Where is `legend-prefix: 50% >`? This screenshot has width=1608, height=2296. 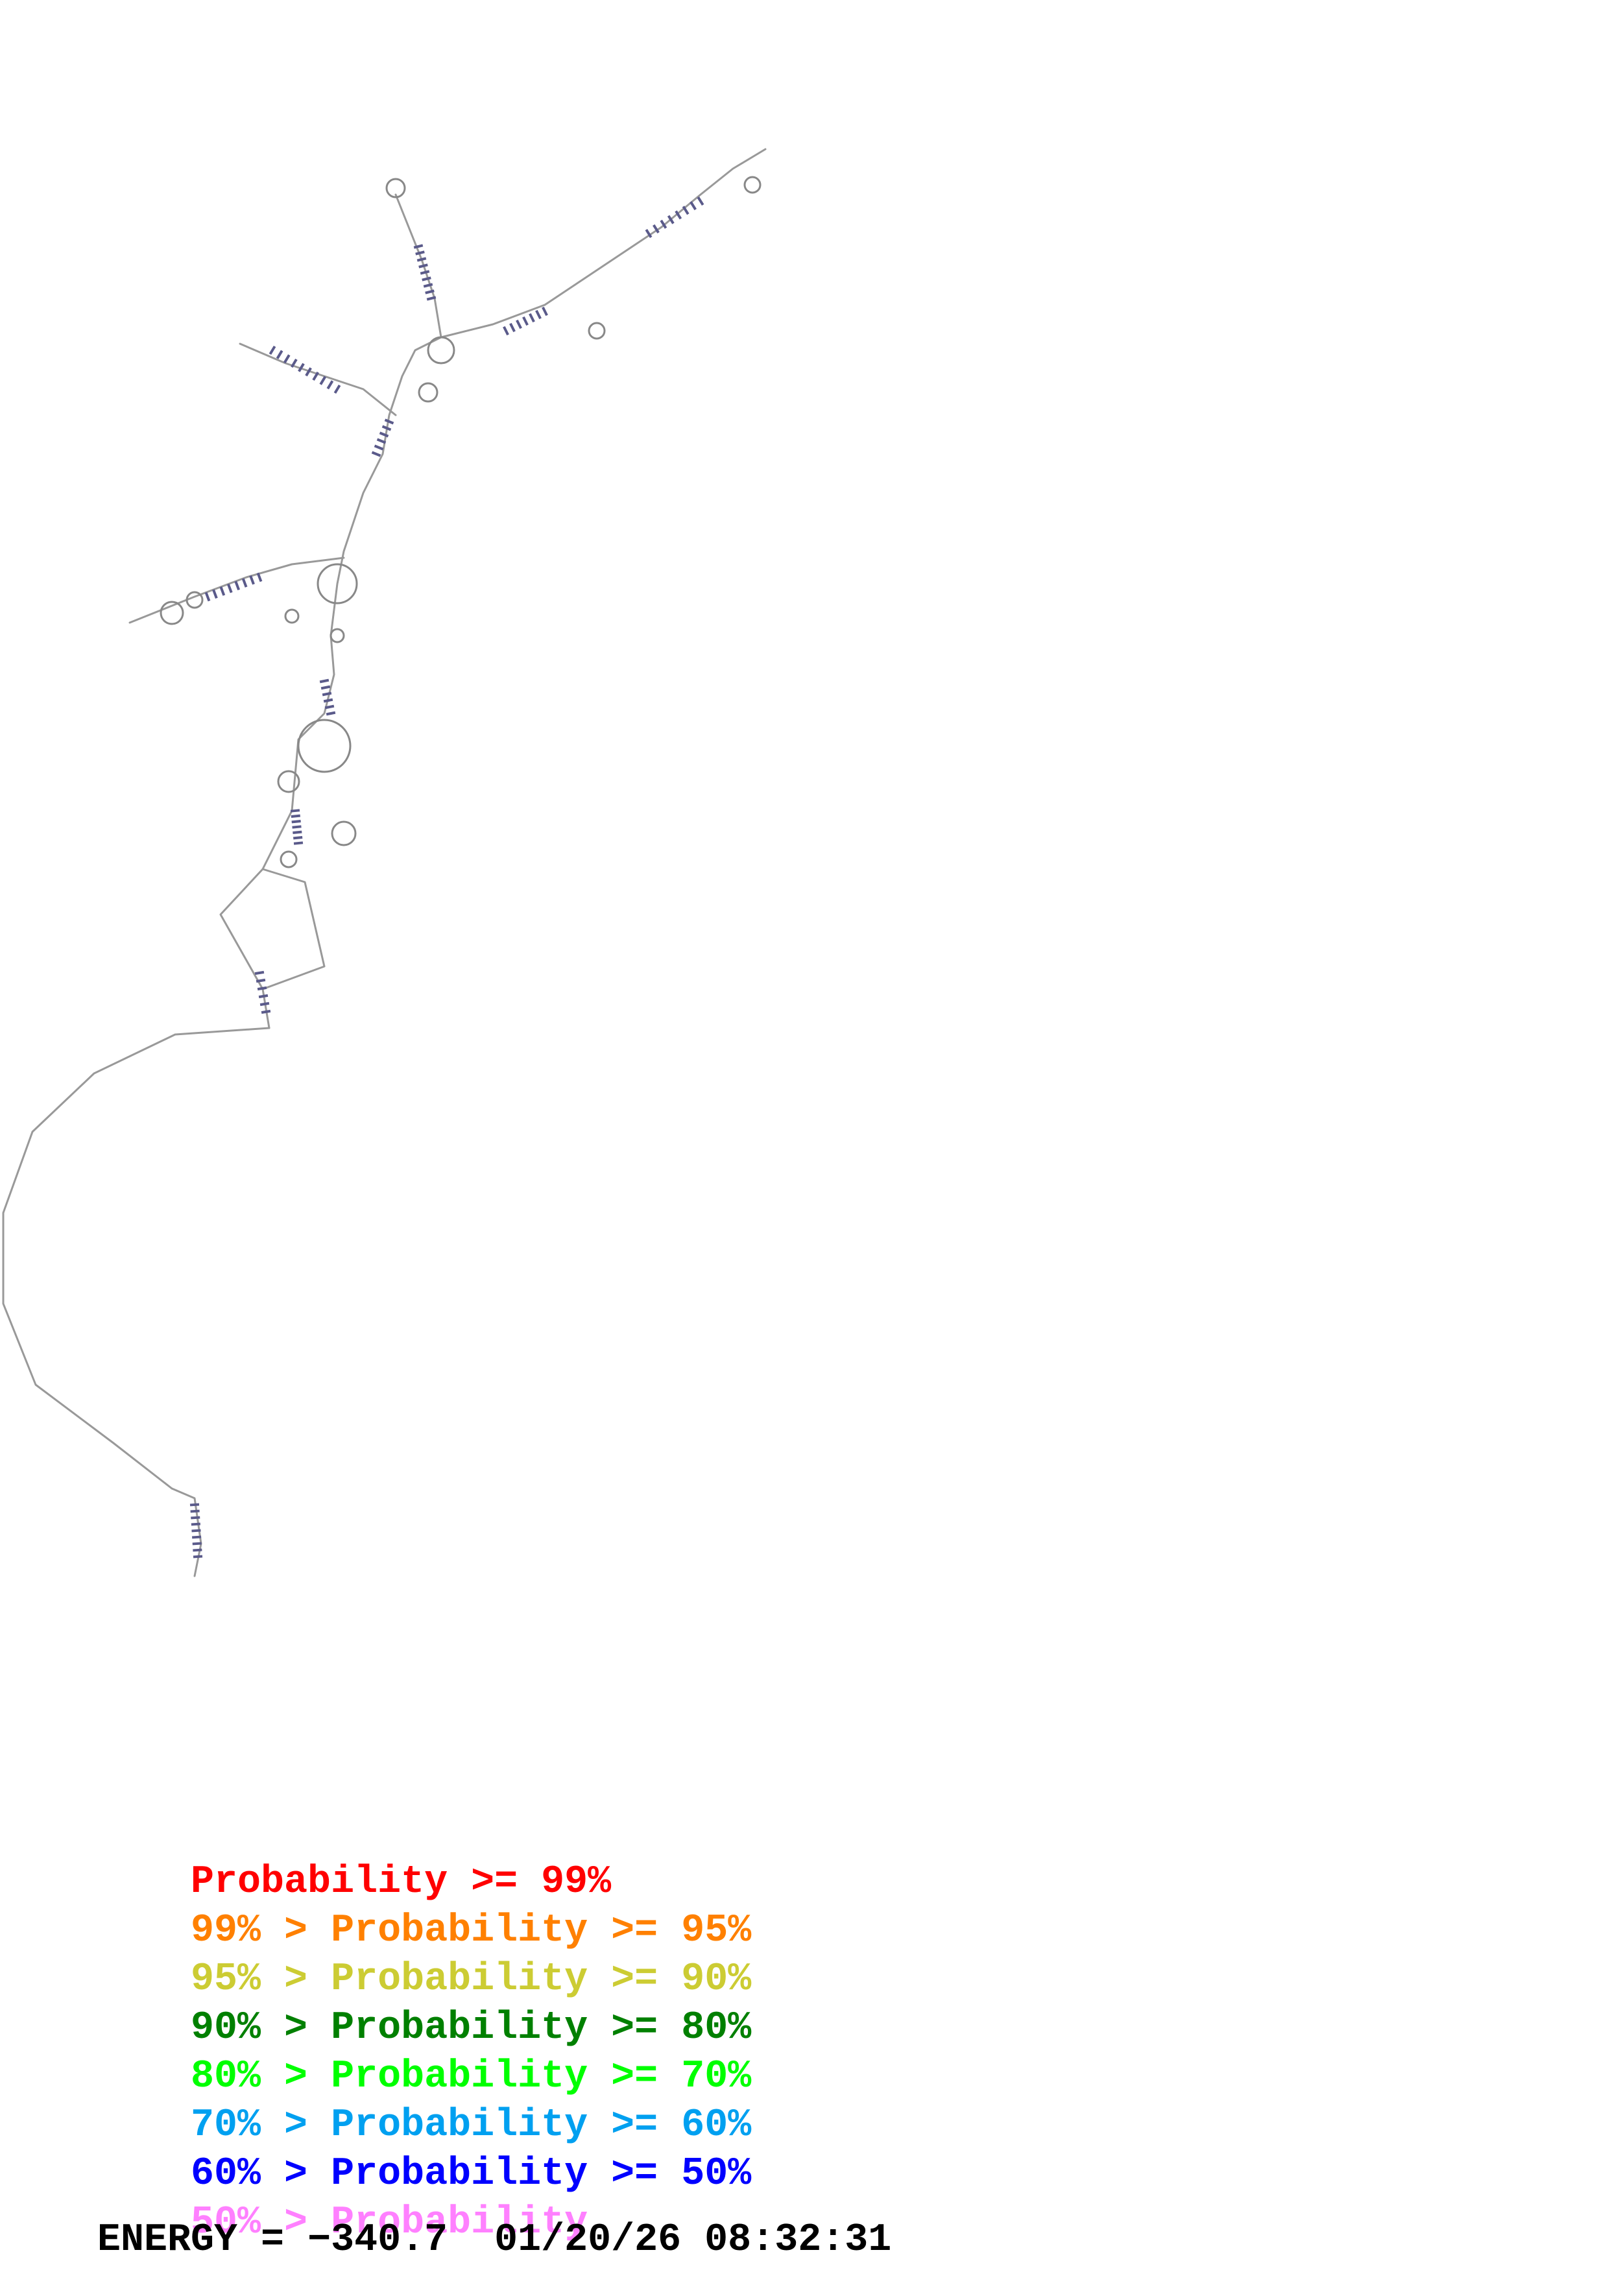
legend-prefix: 50% > is located at coordinates (261, 2223).